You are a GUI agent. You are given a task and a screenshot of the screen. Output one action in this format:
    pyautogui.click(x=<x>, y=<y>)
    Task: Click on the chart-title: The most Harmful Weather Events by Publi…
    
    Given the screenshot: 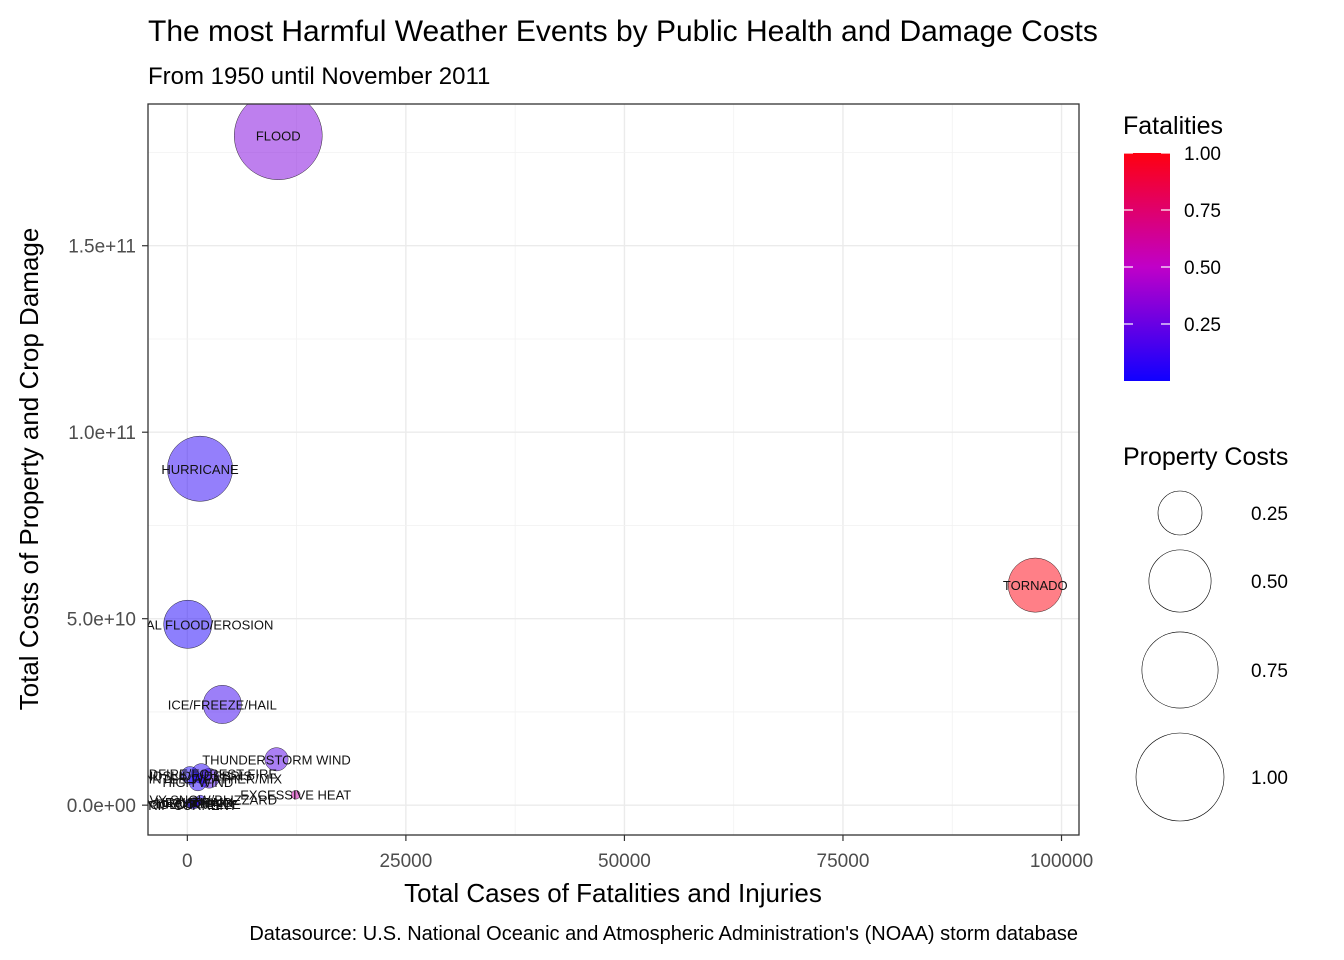 What is the action you would take?
    pyautogui.click(x=623, y=31)
    